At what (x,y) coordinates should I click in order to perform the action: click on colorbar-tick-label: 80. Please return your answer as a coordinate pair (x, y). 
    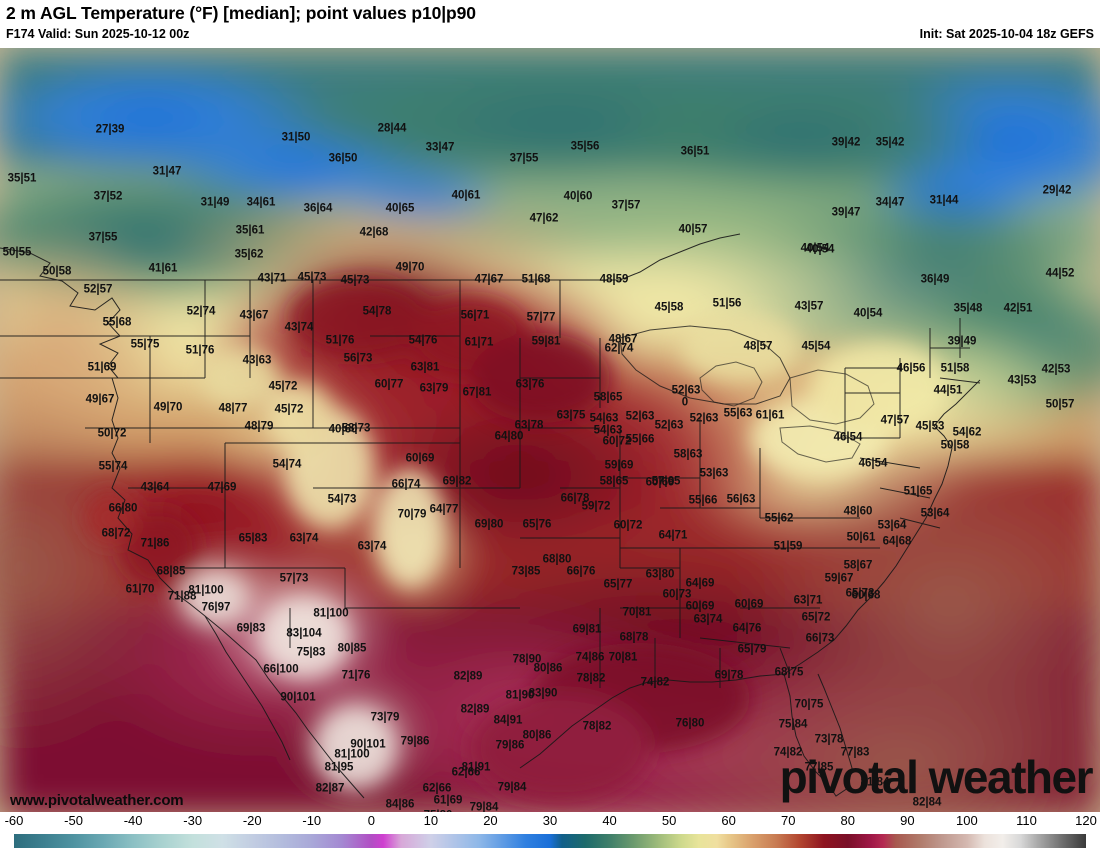
    Looking at the image, I should click on (847, 820).